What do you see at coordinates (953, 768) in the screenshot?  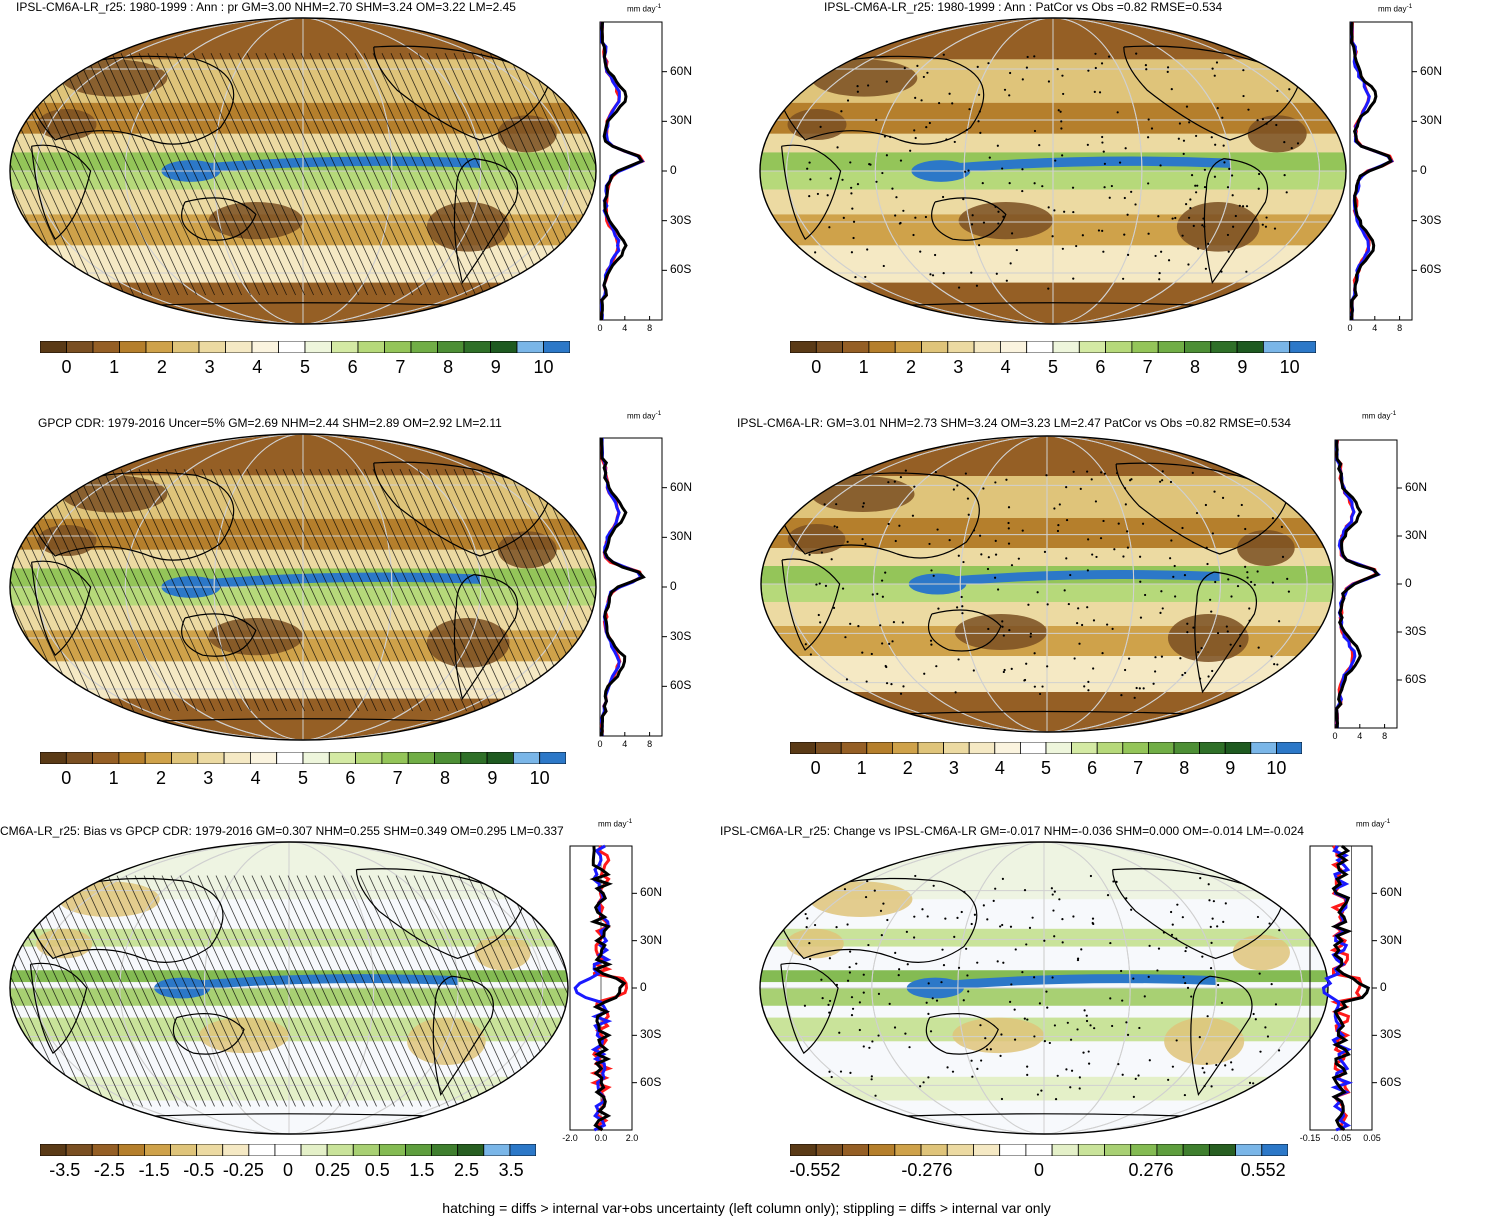 I see `colorbar-tick-label: 3` at bounding box center [953, 768].